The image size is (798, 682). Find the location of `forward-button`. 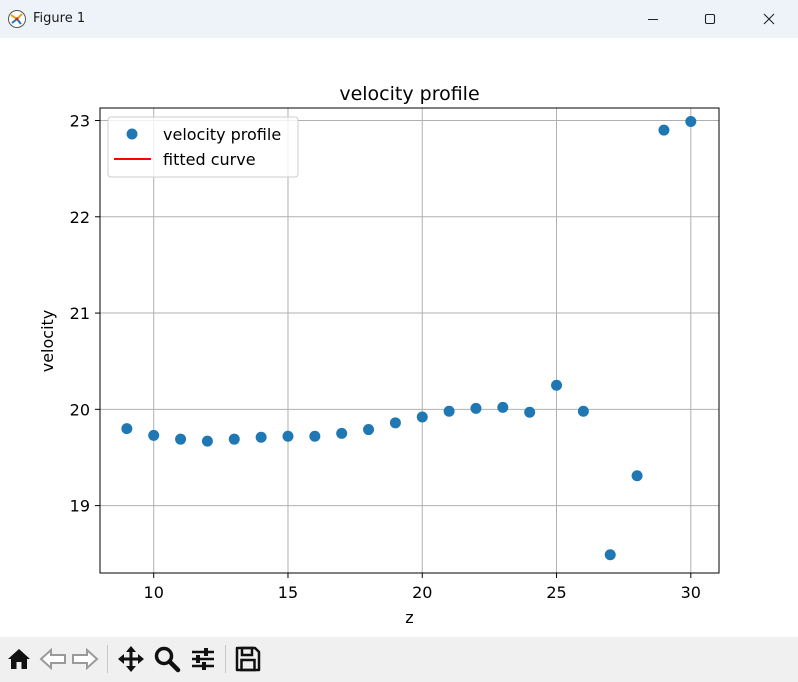

forward-button is located at coordinates (85, 659).